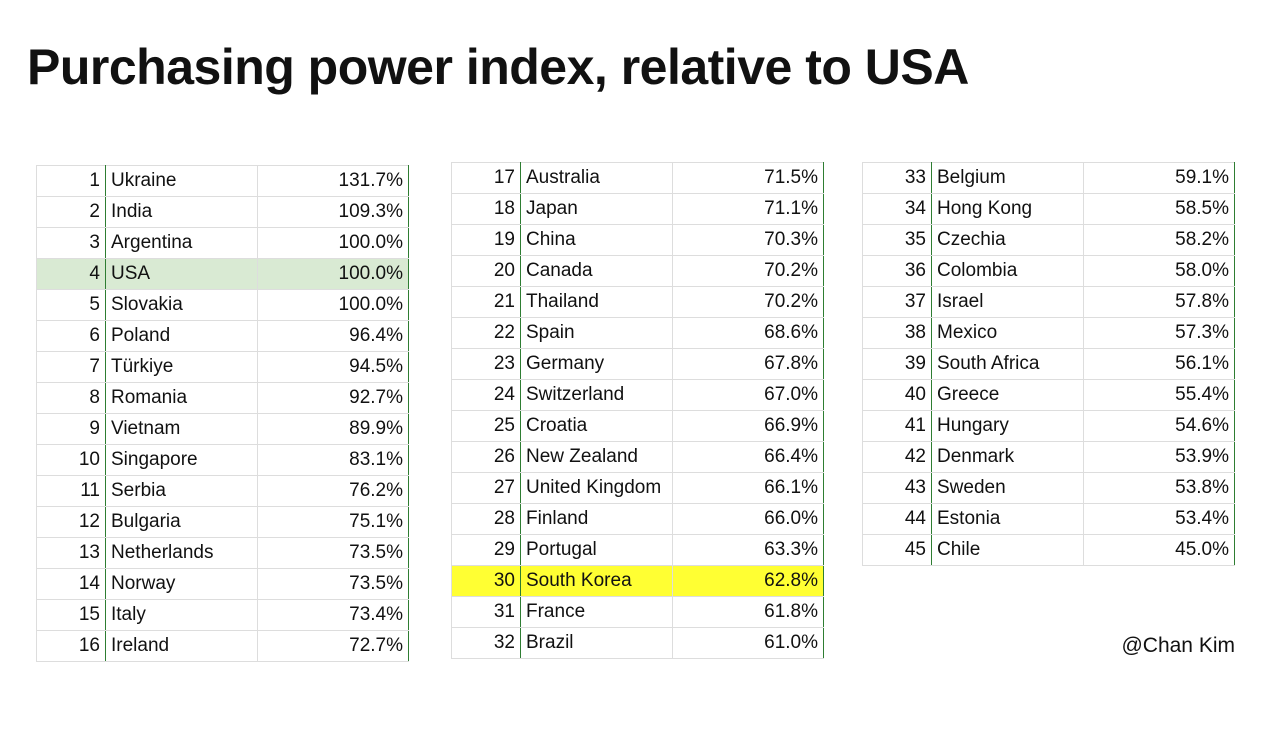 The height and width of the screenshot is (744, 1280). I want to click on table-row: 18 Japan 71.1%, so click(637, 209).